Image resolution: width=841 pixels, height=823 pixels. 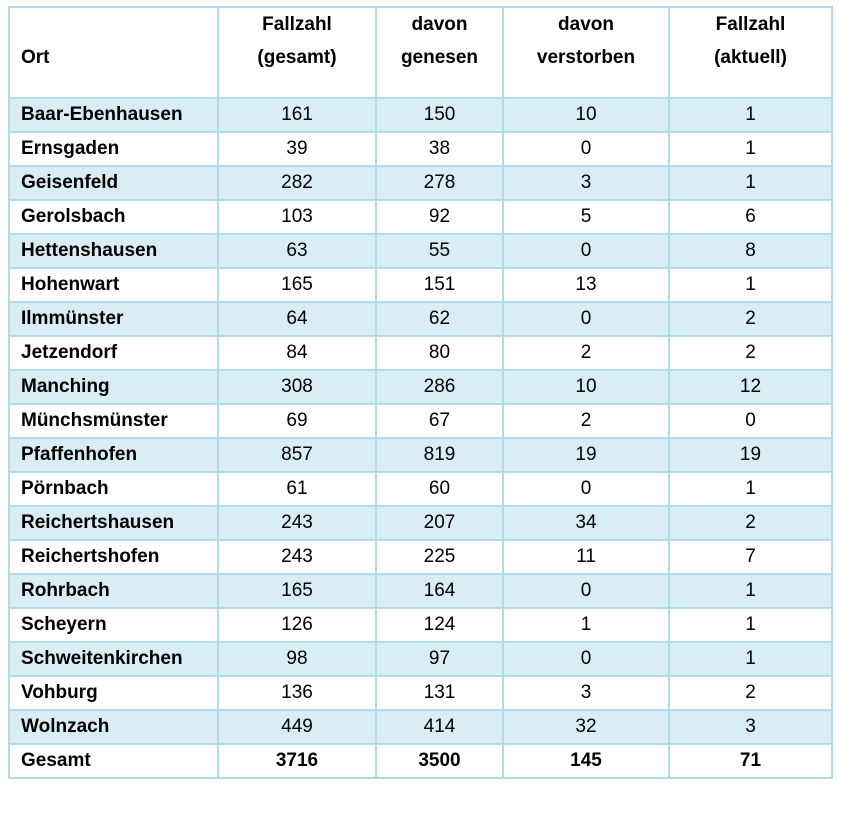 I want to click on davon-genesen-cell: 207, so click(x=439, y=522).